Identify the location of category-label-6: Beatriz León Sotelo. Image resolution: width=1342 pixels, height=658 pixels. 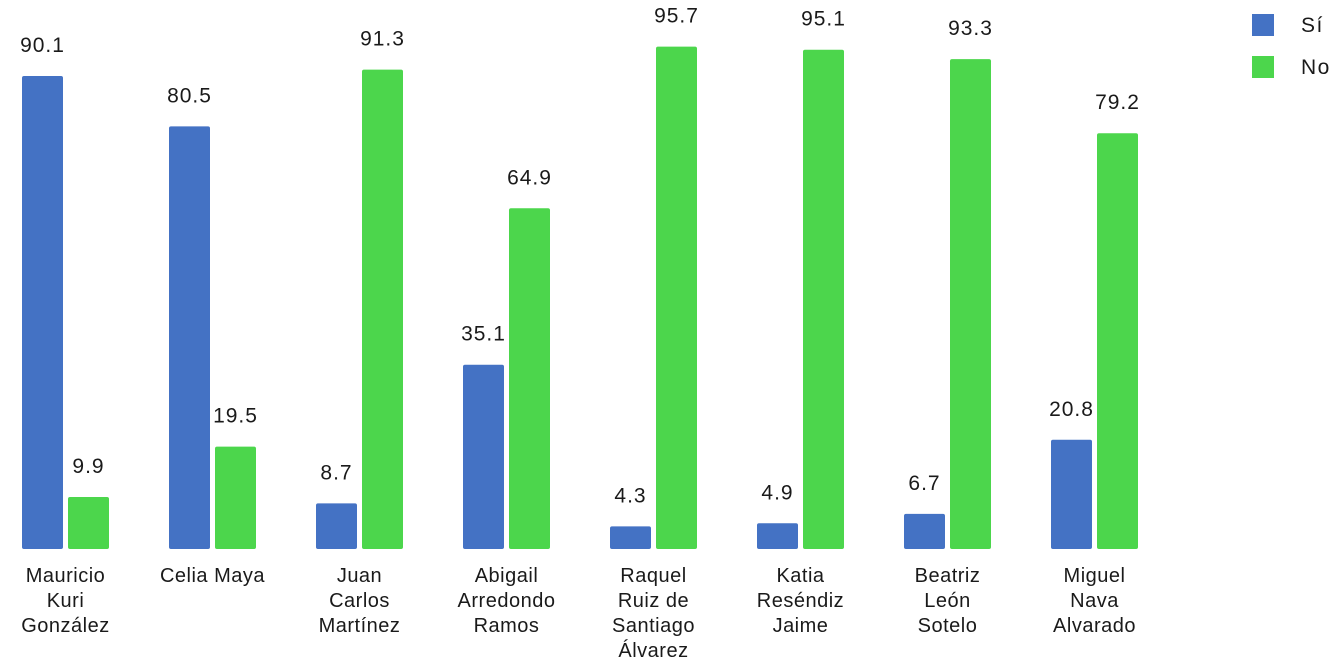
(948, 601).